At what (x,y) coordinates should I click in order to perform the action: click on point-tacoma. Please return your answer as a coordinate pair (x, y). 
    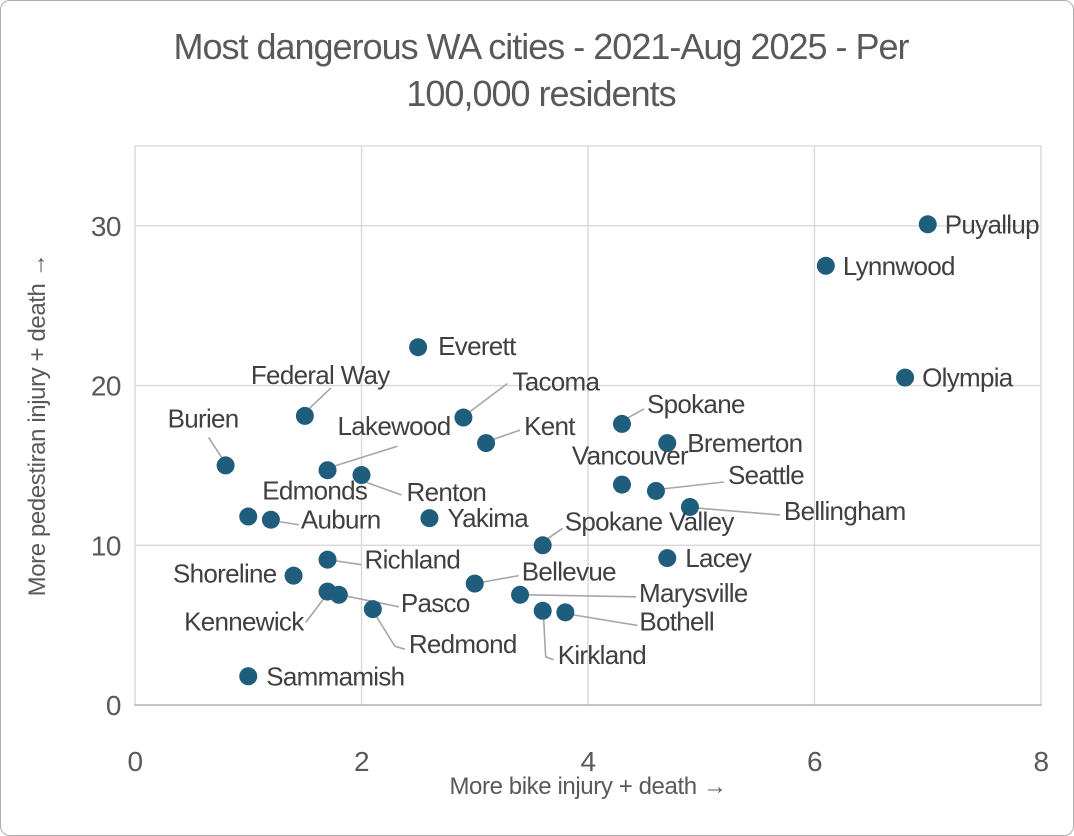
    Looking at the image, I should click on (463, 417).